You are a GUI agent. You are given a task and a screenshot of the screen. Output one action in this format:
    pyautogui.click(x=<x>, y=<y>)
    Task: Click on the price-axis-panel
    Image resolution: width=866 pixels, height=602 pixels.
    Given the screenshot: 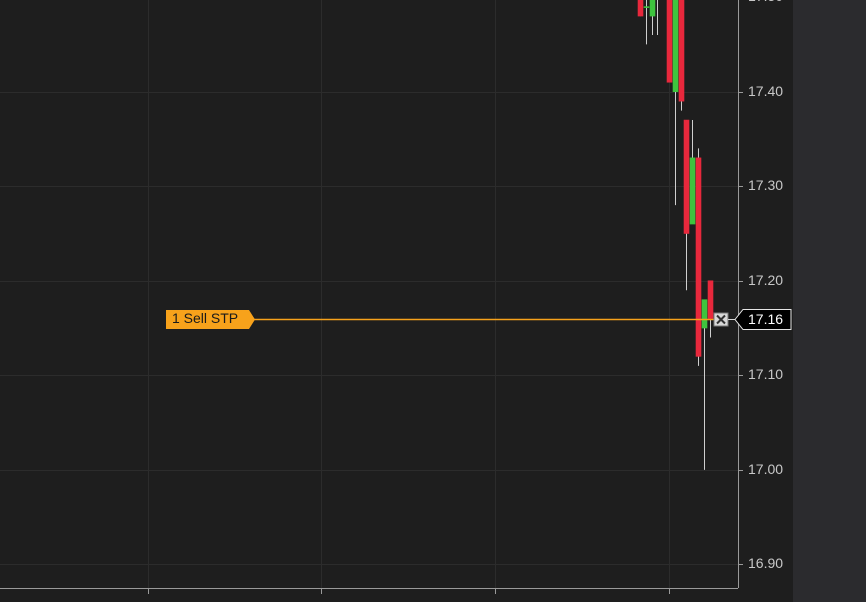 What is the action you would take?
    pyautogui.click(x=766, y=301)
    